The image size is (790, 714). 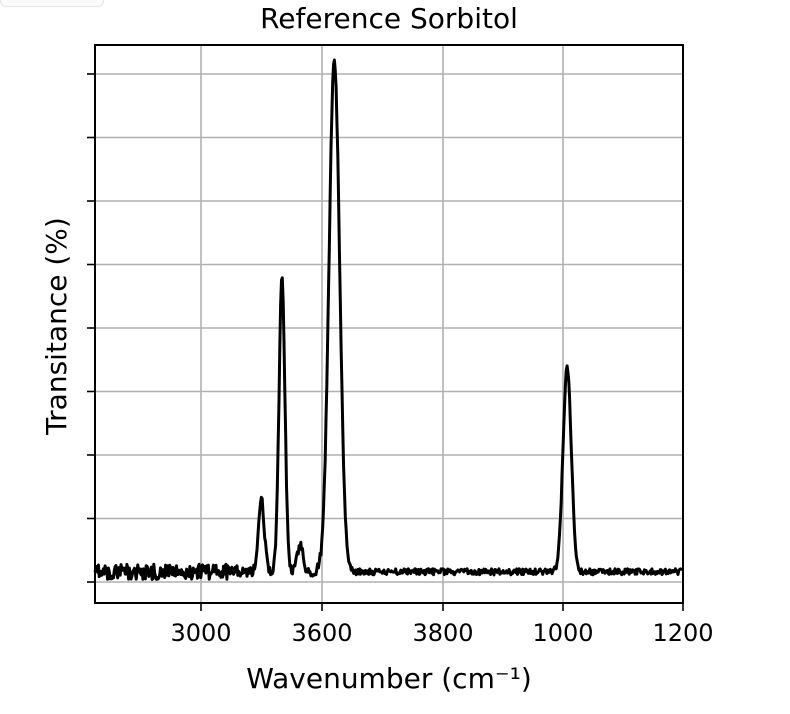 What do you see at coordinates (389, 678) in the screenshot?
I see `x-axis-label: Wavenumber (cm⁻¹)` at bounding box center [389, 678].